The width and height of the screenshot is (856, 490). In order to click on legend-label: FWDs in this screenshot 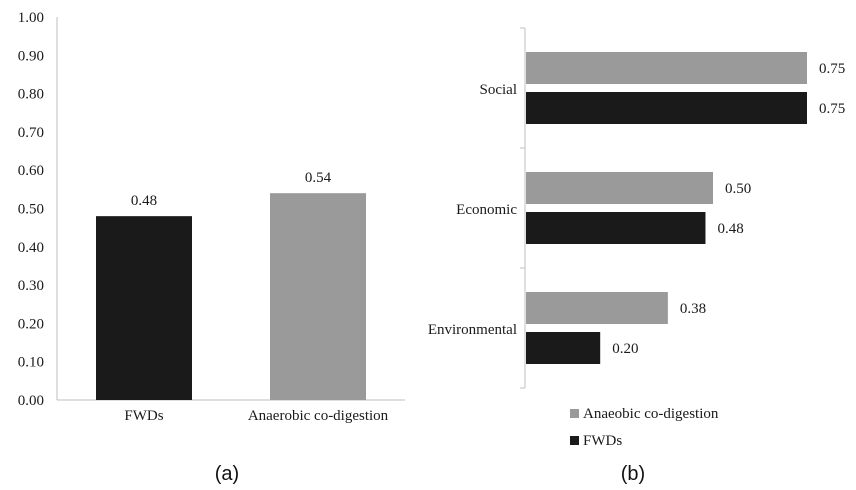, I will do `click(602, 441)`.